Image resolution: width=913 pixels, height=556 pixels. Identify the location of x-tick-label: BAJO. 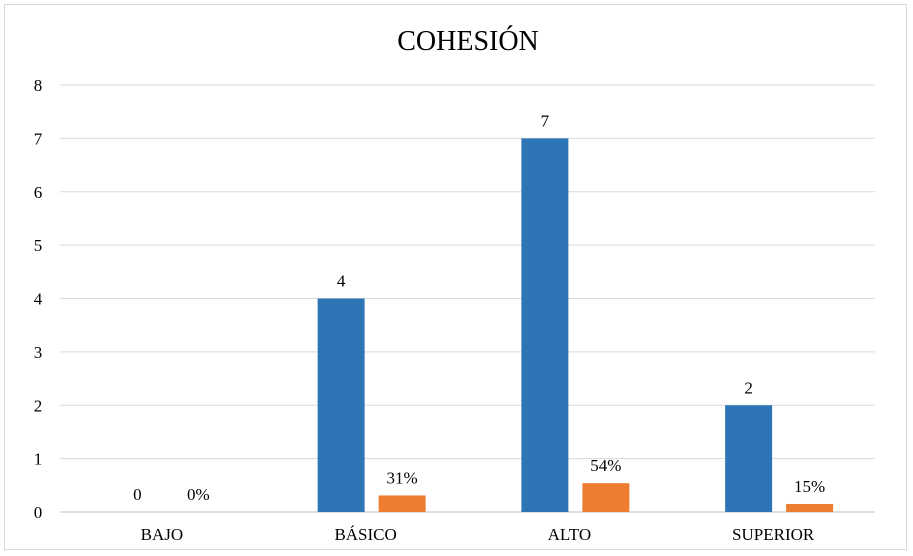
(162, 534).